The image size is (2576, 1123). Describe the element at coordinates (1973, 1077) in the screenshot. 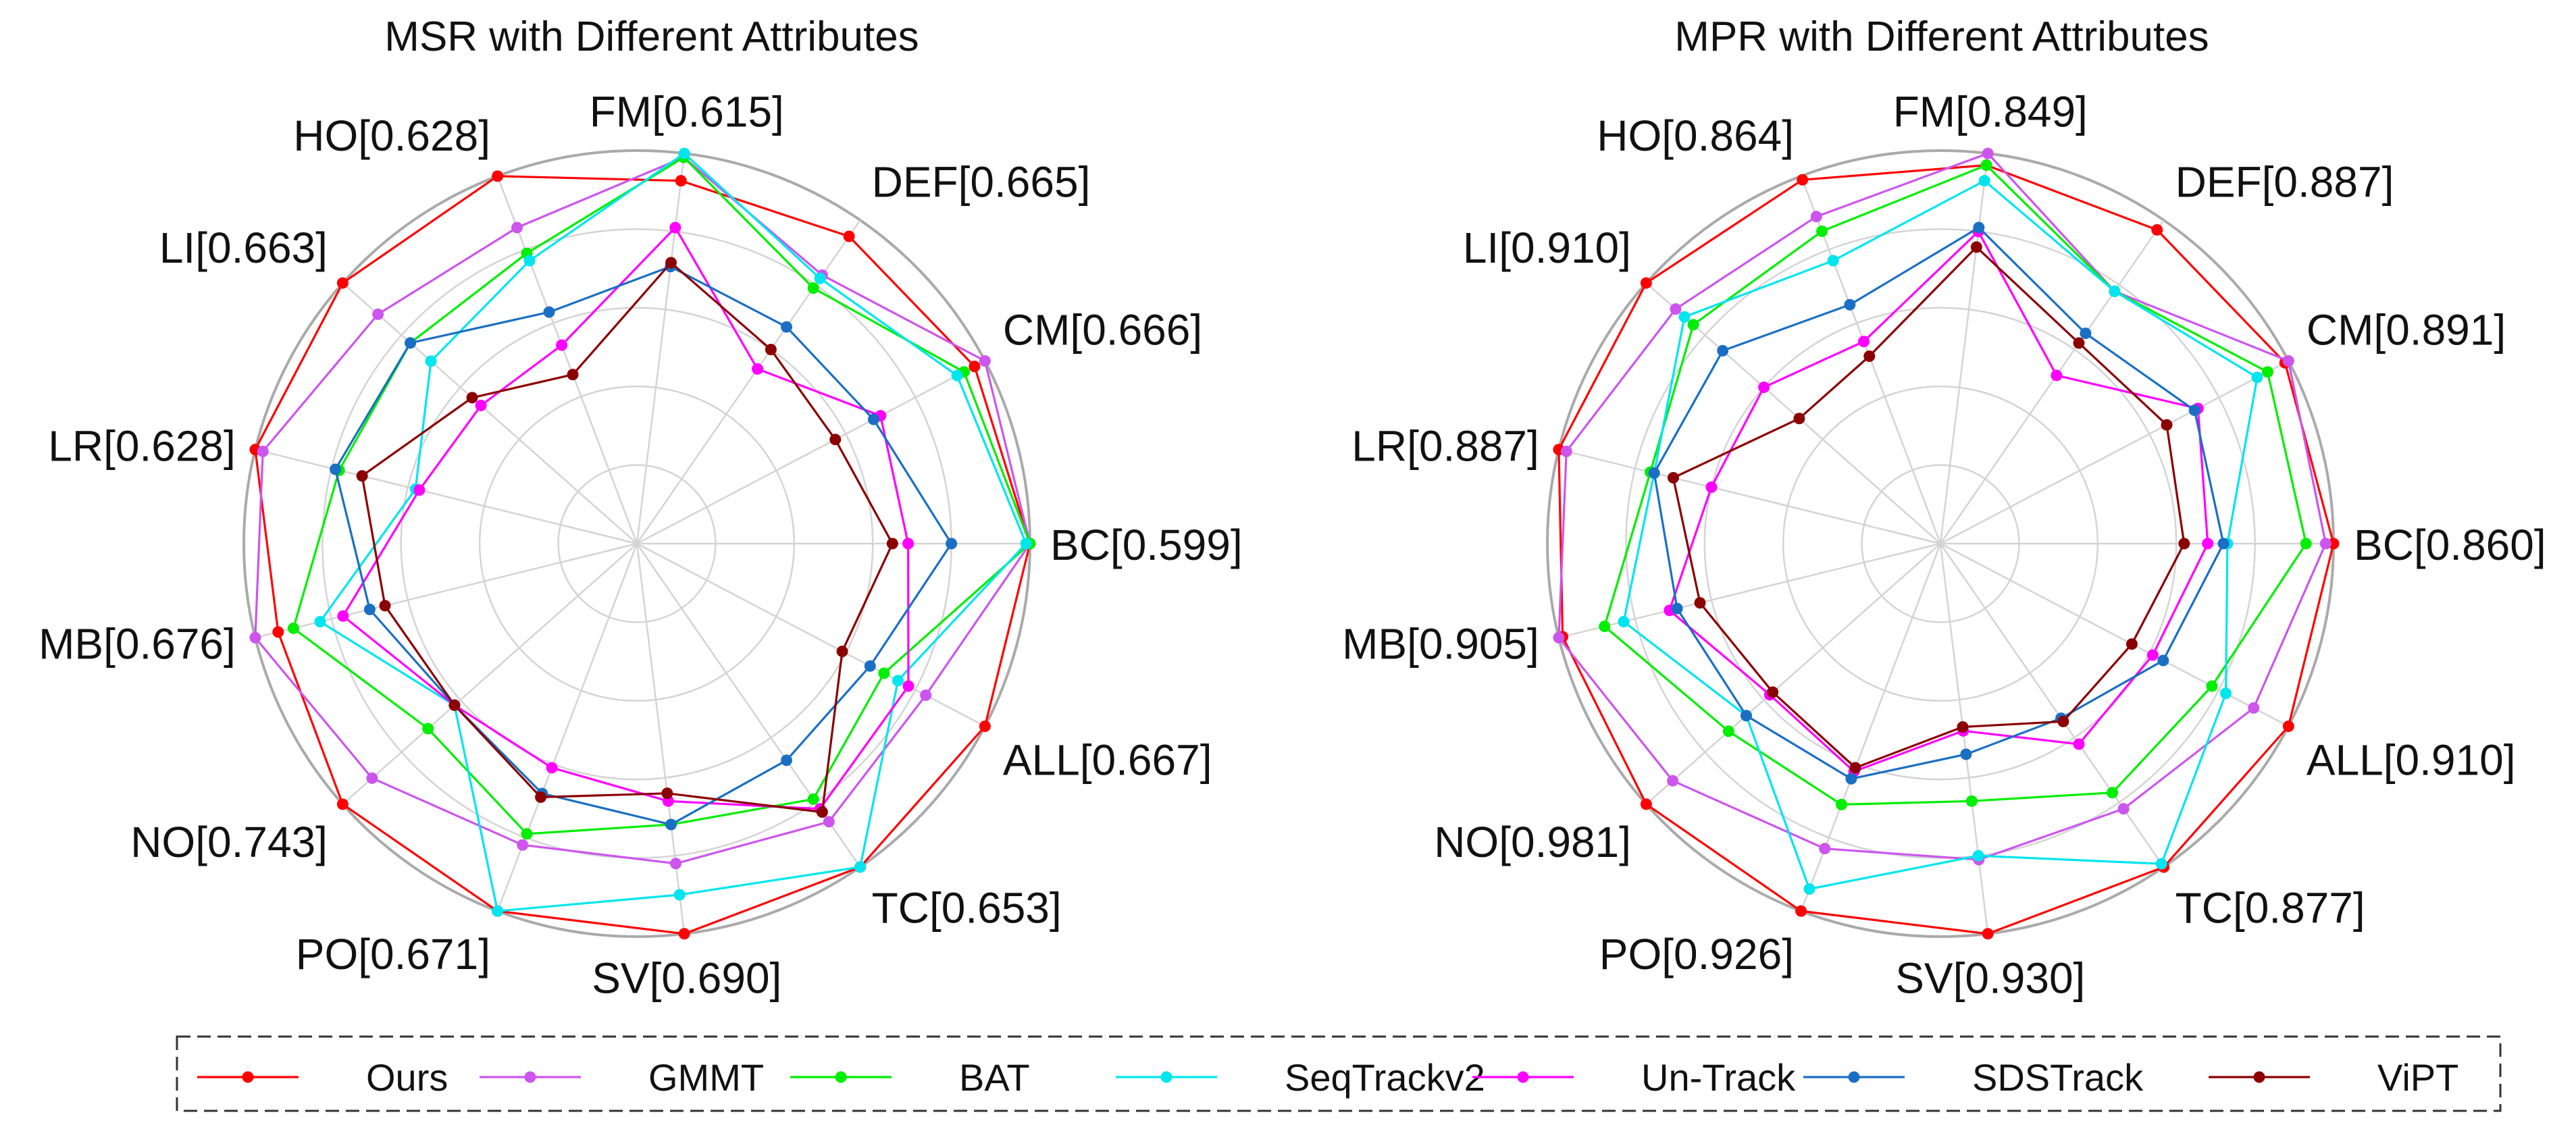

I see `legend-entry-sdstrack: SDSTrack` at that location.